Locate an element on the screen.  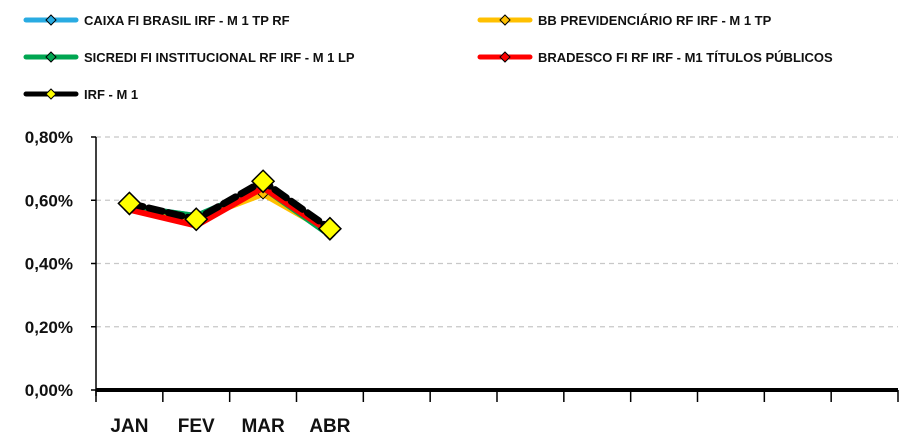
series is located at coordinates (229, 205).